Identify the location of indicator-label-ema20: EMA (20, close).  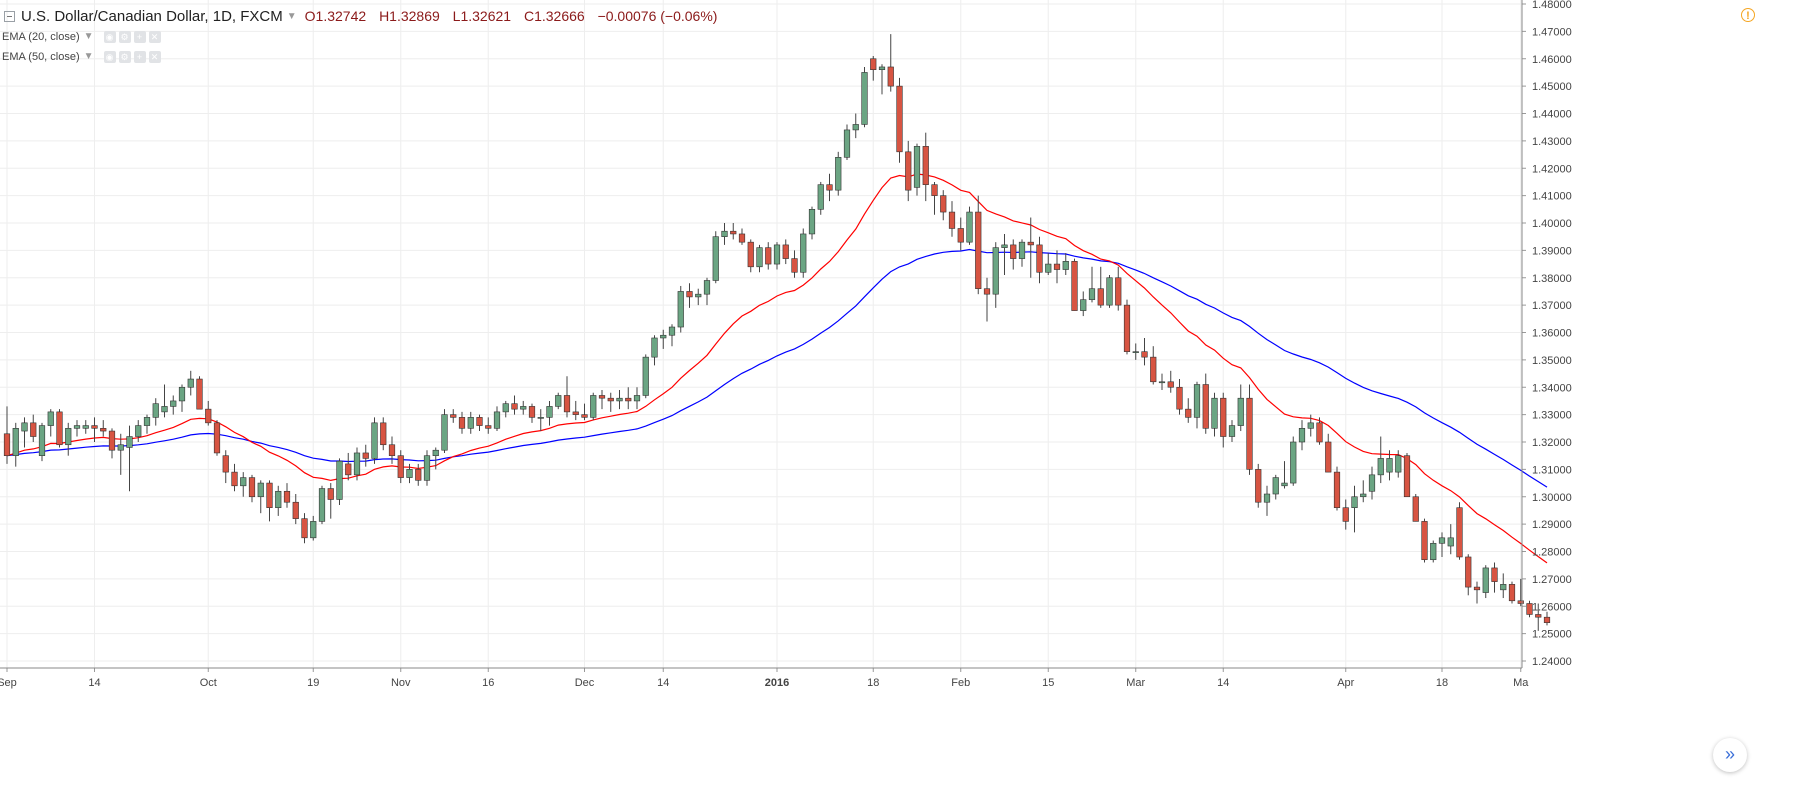
(41, 36).